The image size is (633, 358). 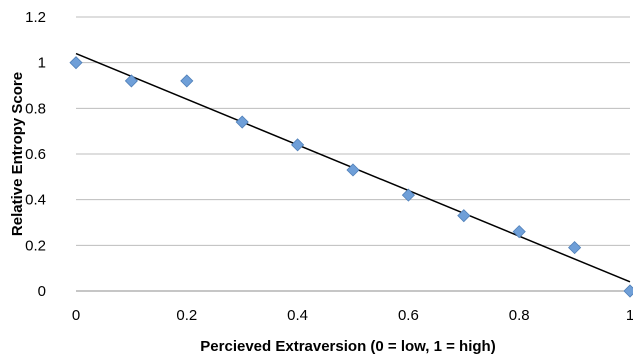 I want to click on y-tick-label: 1, so click(x=42, y=63).